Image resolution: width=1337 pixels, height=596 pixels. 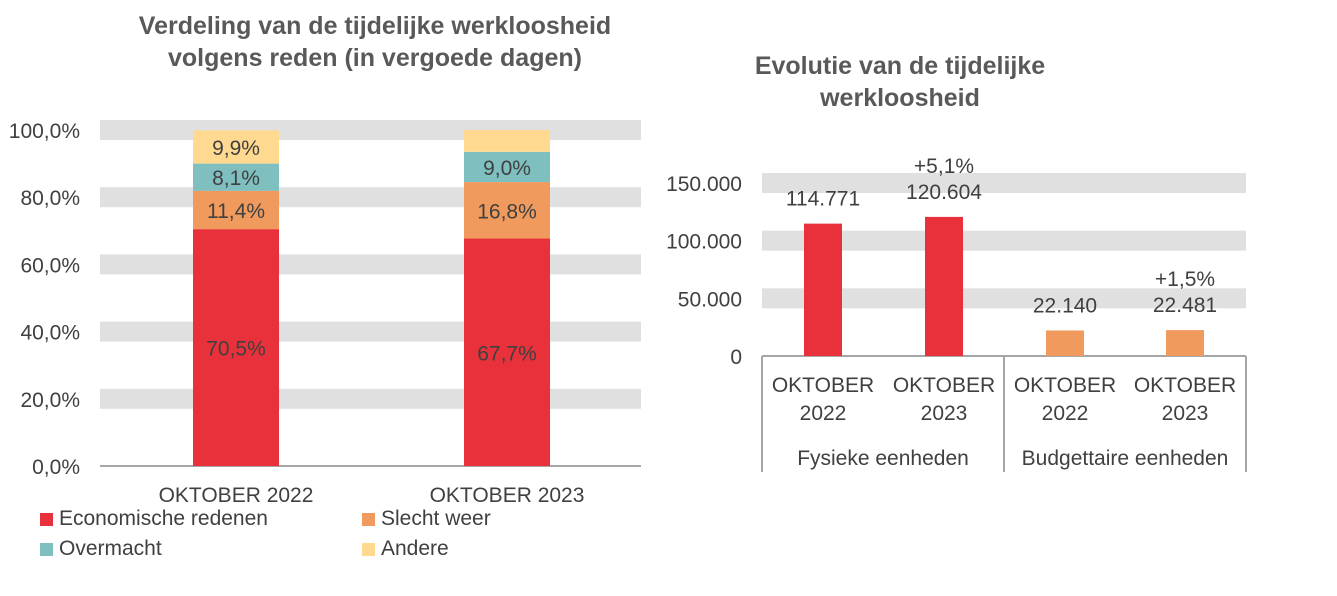 I want to click on y-tick-label: 0, so click(x=736, y=357).